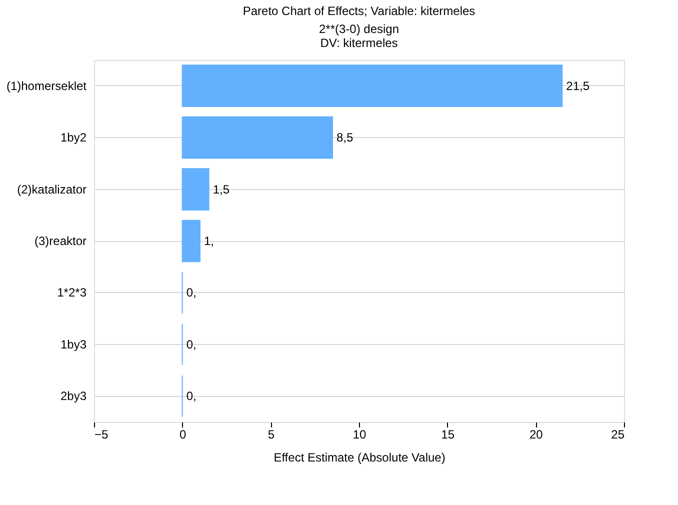 This screenshot has width=678, height=505. I want to click on y-tick-label: 2by3, so click(73, 396).